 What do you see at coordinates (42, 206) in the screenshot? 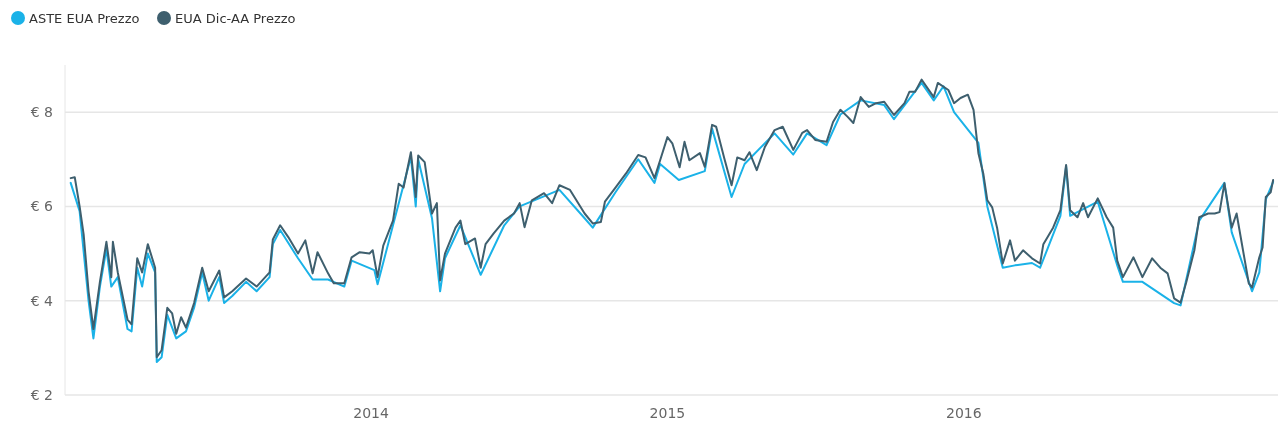
I see `y-tick-label: € 6` at bounding box center [42, 206].